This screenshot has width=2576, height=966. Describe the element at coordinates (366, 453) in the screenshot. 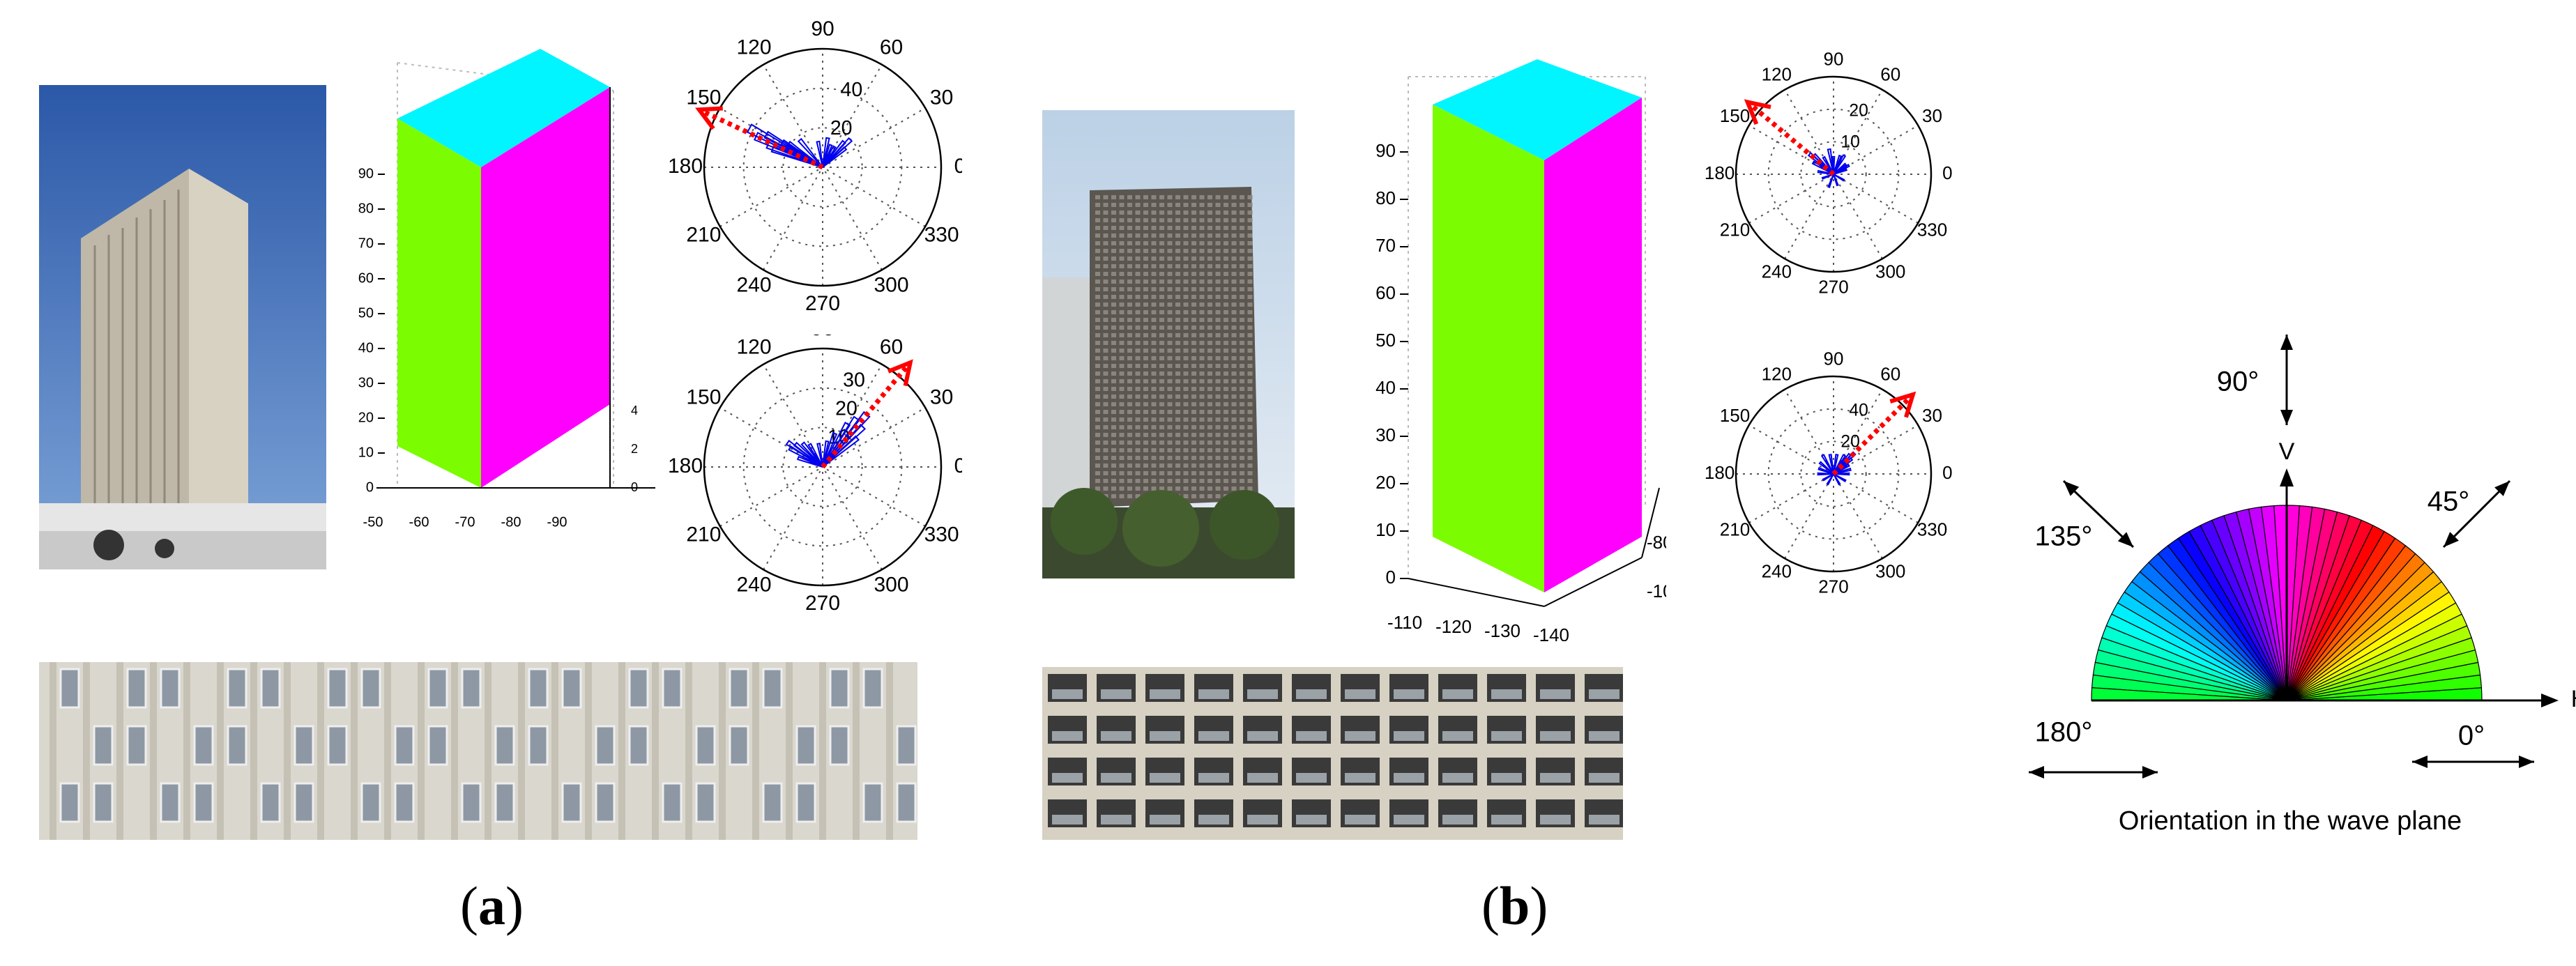

I see `box-a-z-tick: 10` at that location.